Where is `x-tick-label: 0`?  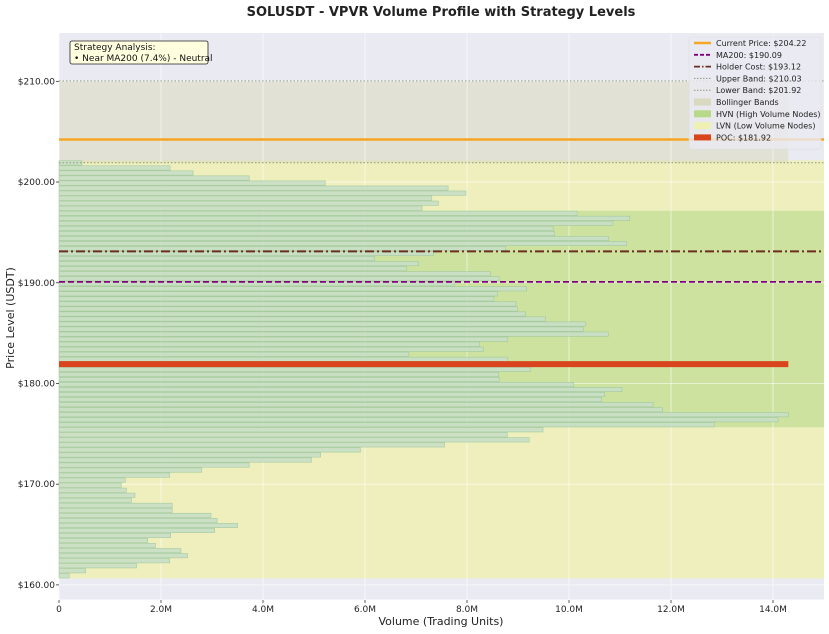 x-tick-label: 0 is located at coordinates (59, 610).